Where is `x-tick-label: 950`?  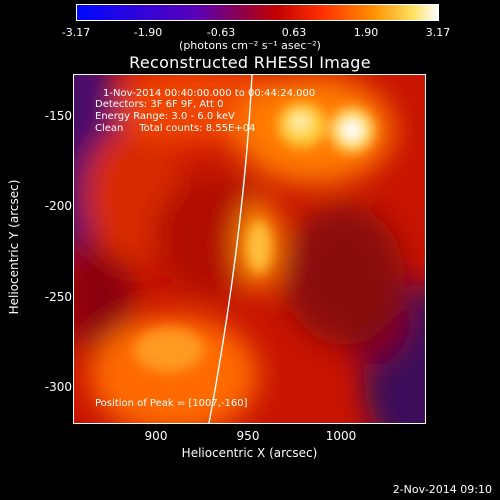
x-tick-label: 950 is located at coordinates (248, 436).